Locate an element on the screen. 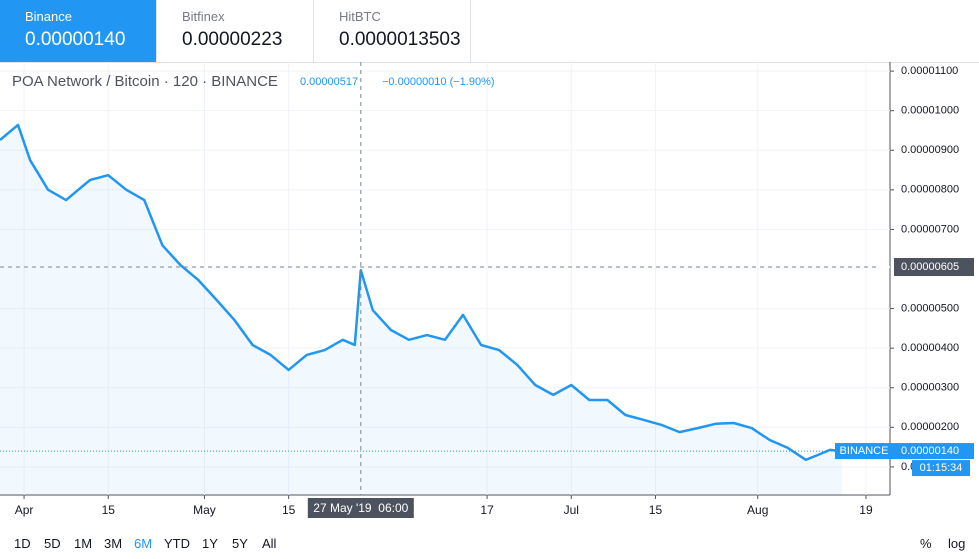  range-button: 6M is located at coordinates (143, 543).